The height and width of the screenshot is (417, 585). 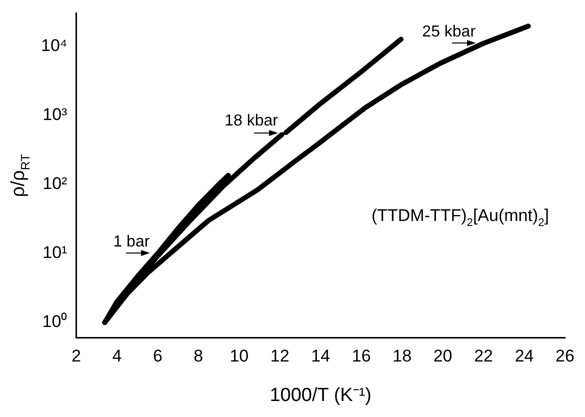 What do you see at coordinates (199, 356) in the screenshot?
I see `x-tick-label: 8` at bounding box center [199, 356].